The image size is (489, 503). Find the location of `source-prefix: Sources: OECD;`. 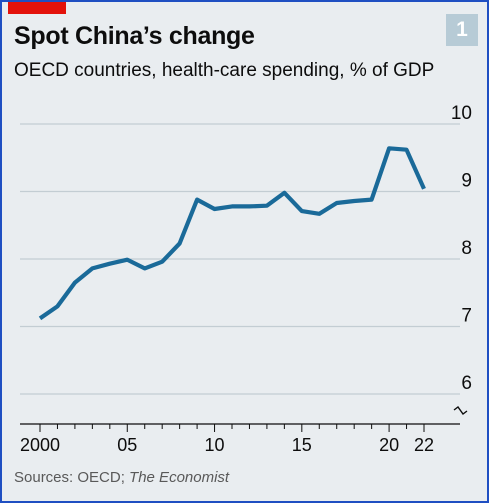

source-prefix: Sources: OECD; is located at coordinates (72, 477).